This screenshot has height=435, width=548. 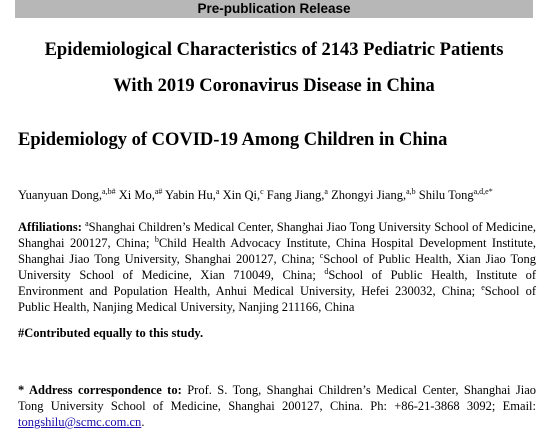 What do you see at coordinates (158, 191) in the screenshot?
I see `superscript-marker: a#` at bounding box center [158, 191].